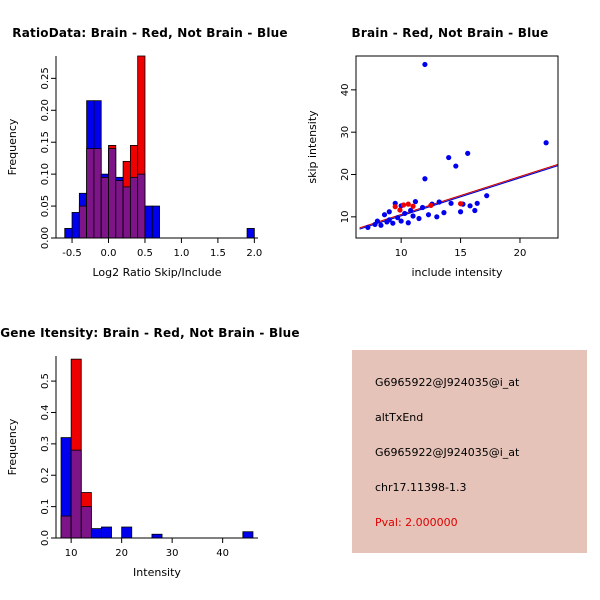 Image resolution: width=600 pixels, height=600 pixels. Describe the element at coordinates (460, 253) in the screenshot. I see `svg-text: 15` at that location.